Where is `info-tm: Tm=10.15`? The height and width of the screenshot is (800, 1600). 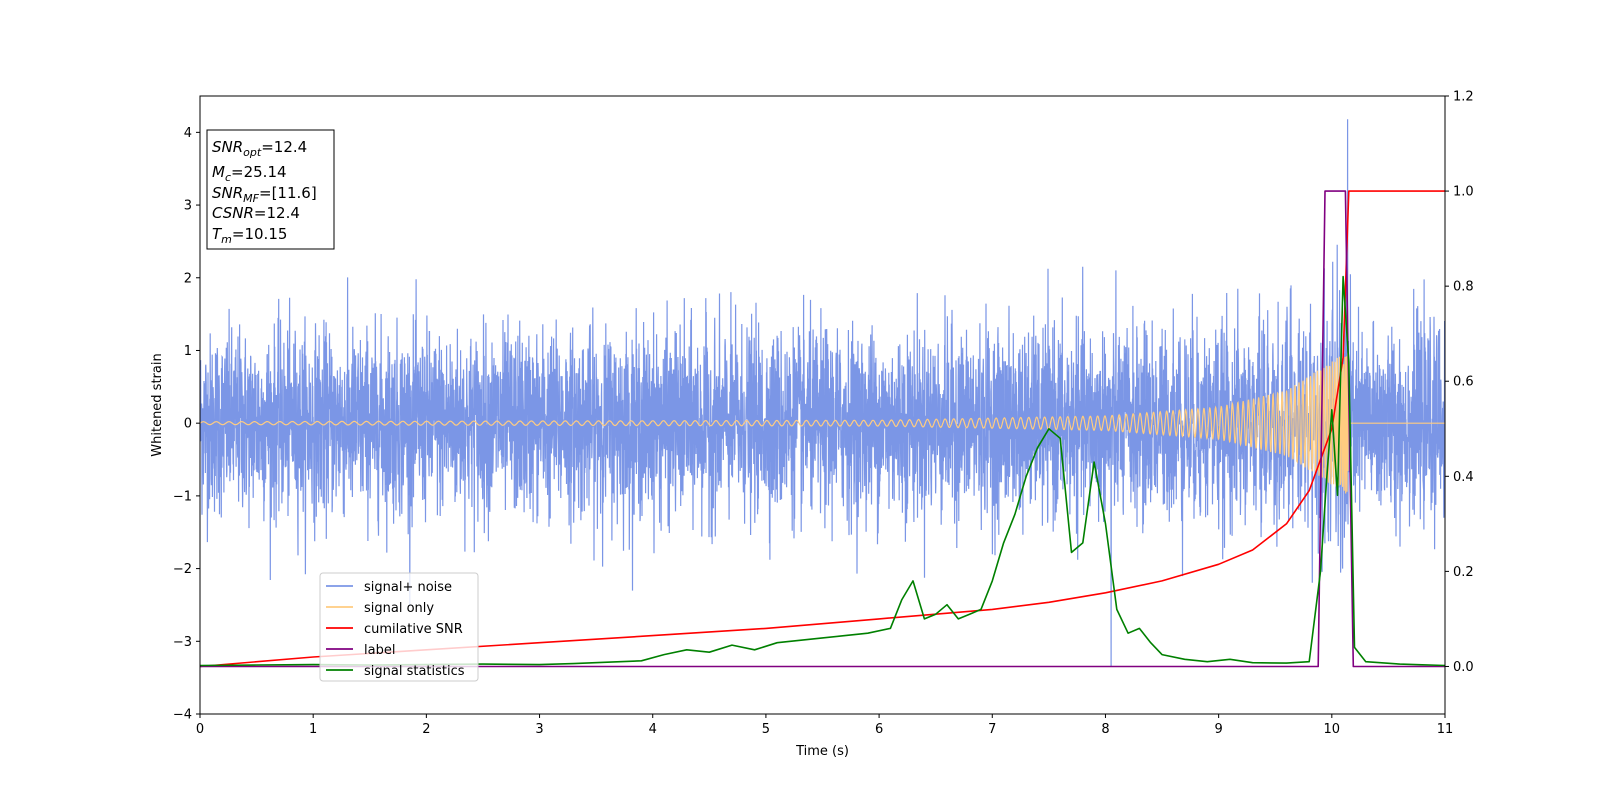
info-tm: Tm=10.15 is located at coordinates (249, 235).